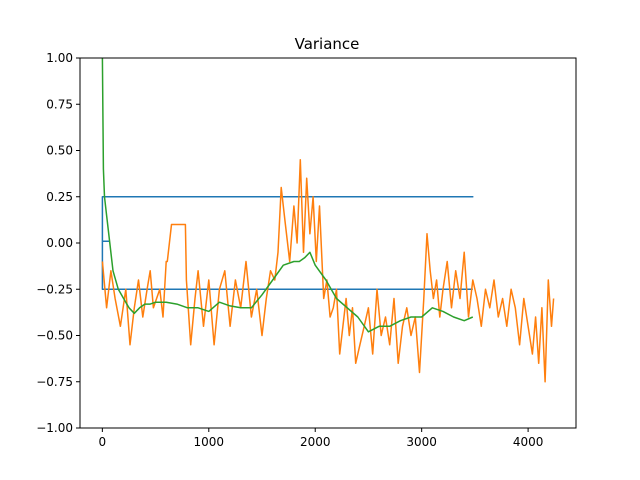 The width and height of the screenshot is (640, 480). I want to click on y-tick-label: 0.25, so click(59, 197).